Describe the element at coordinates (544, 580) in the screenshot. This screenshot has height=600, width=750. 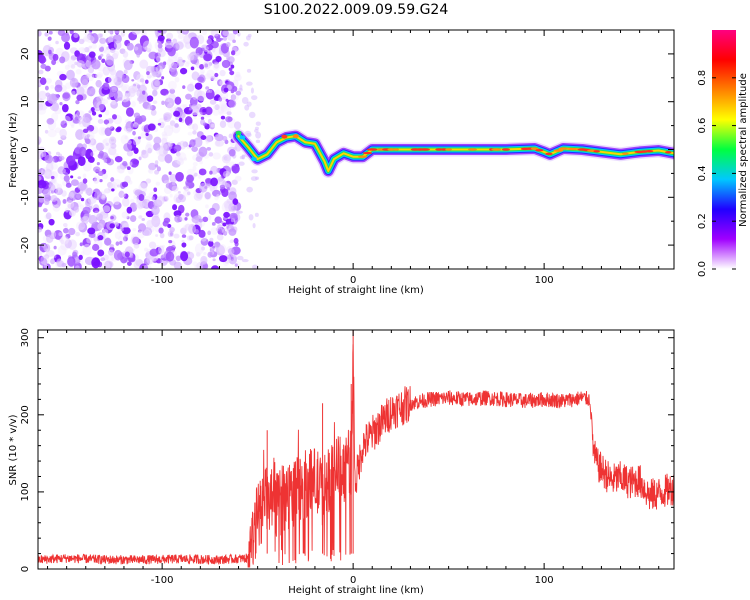
I see `snr-x-tick-label: 100` at that location.